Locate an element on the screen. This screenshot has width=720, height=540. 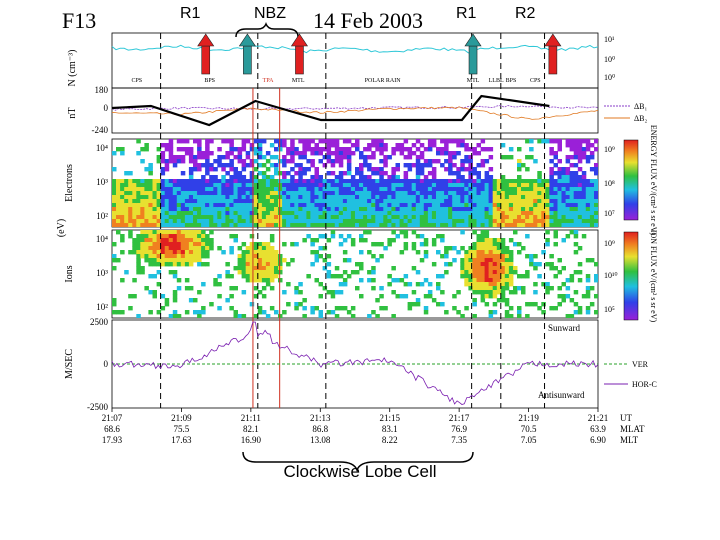
region-label: TPA is located at coordinates (268, 81).